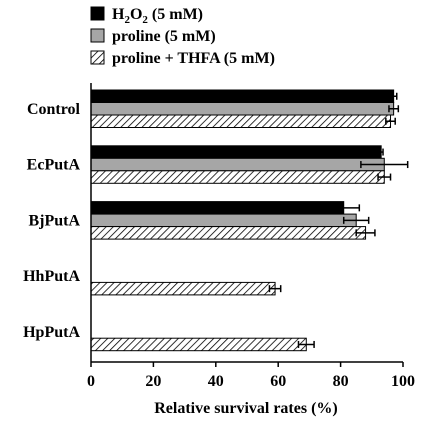  What do you see at coordinates (403, 381) in the screenshot?
I see `x-tick-label-5: 100` at bounding box center [403, 381].